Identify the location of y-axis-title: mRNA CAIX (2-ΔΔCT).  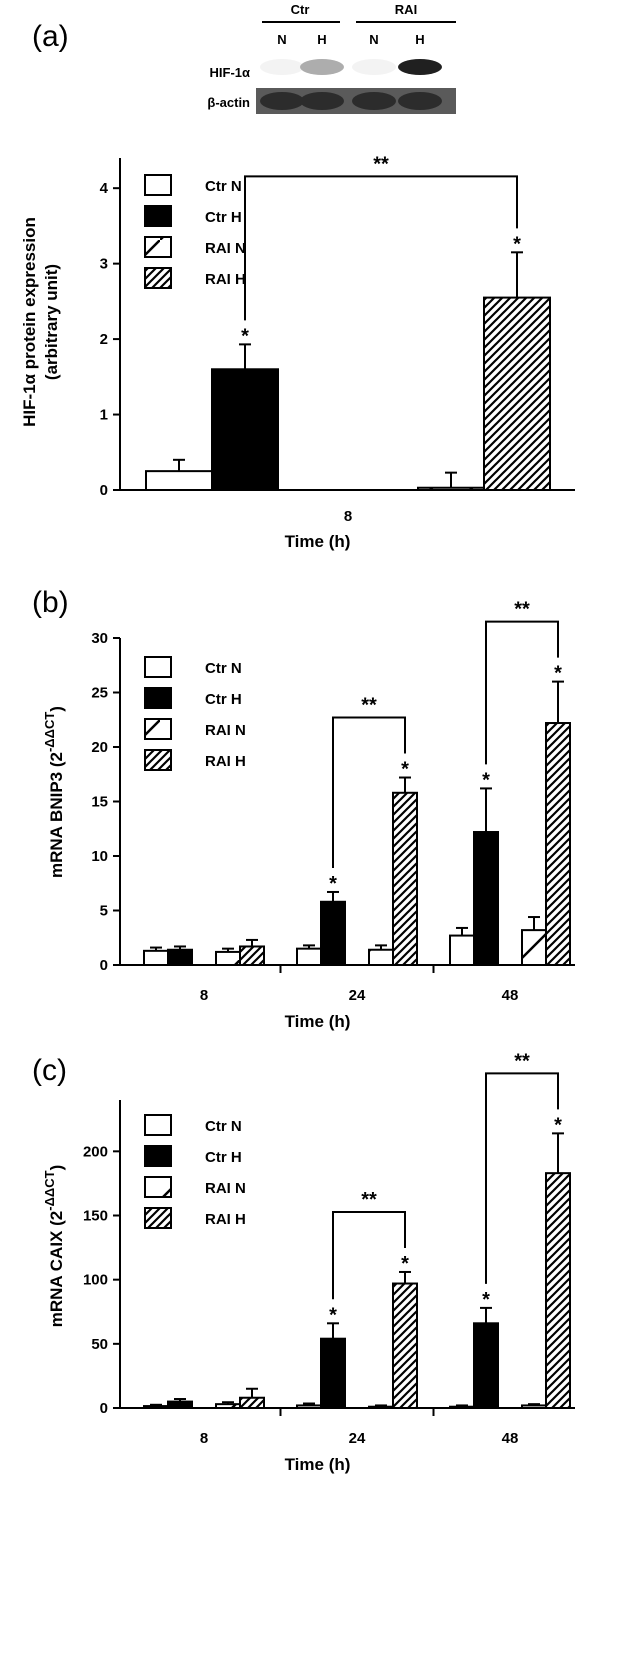
(54, 1246).